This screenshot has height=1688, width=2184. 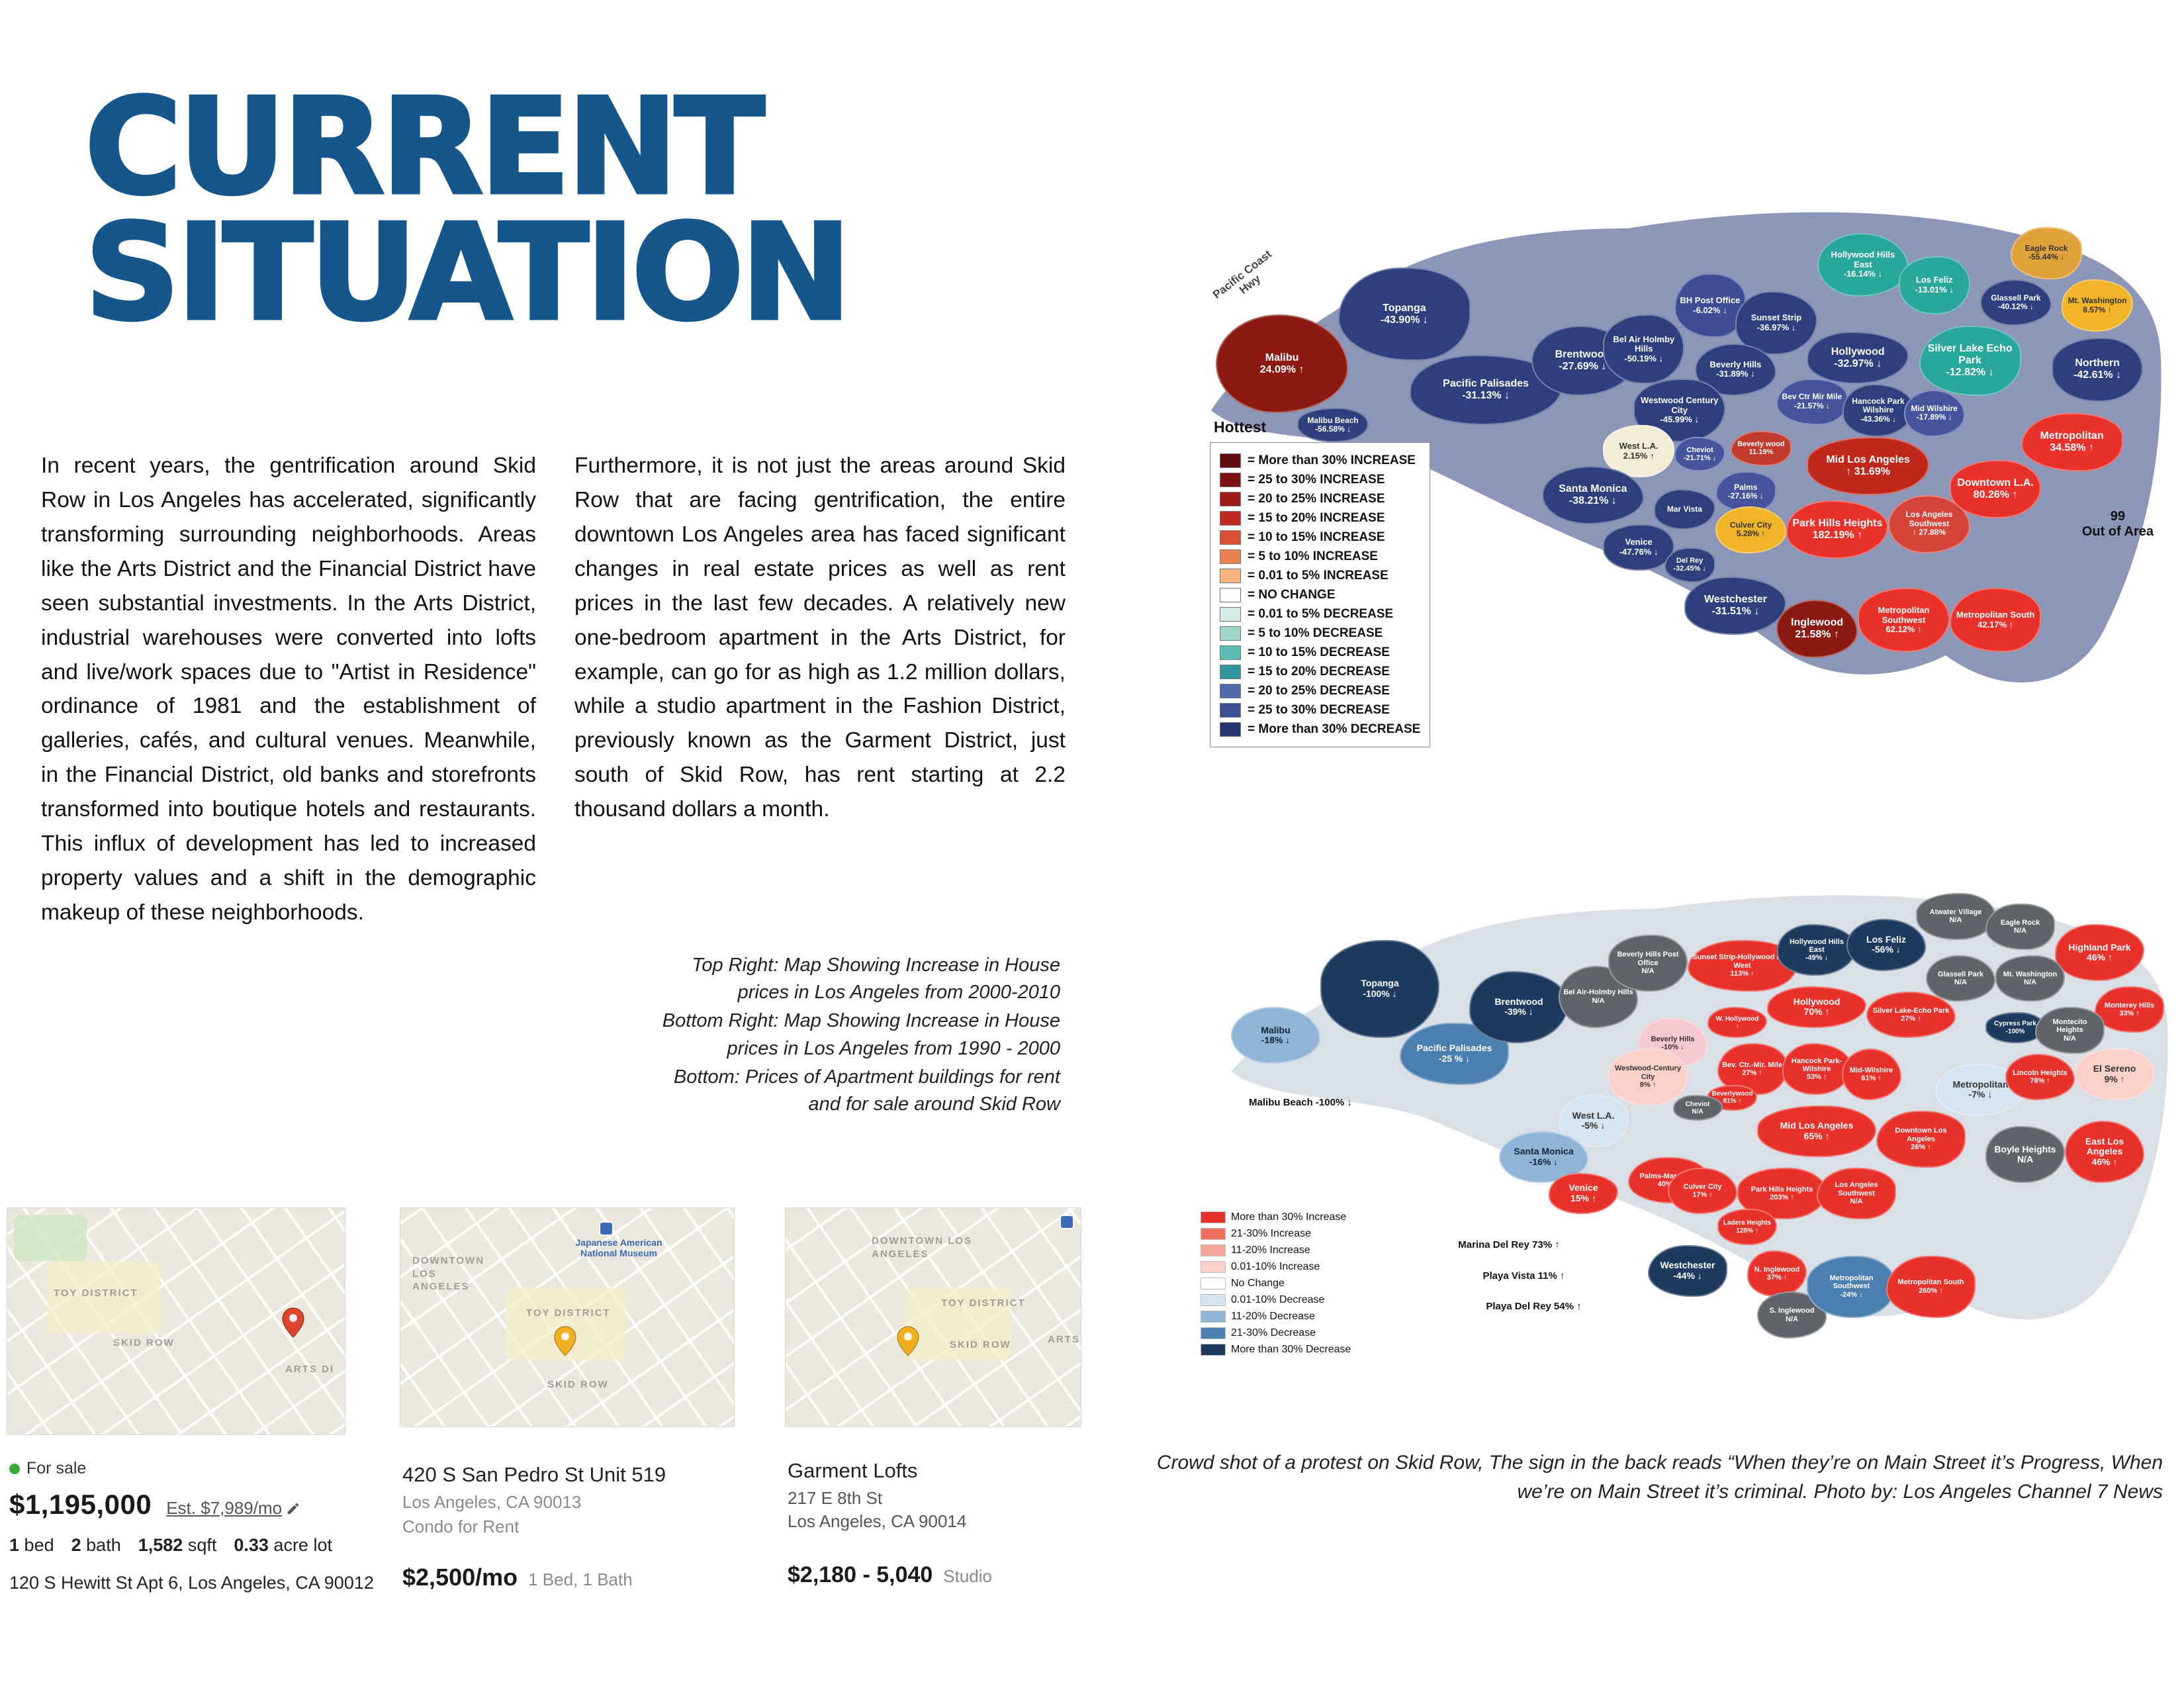 I want to click on fact-beds-value: 1, so click(x=14, y=1545).